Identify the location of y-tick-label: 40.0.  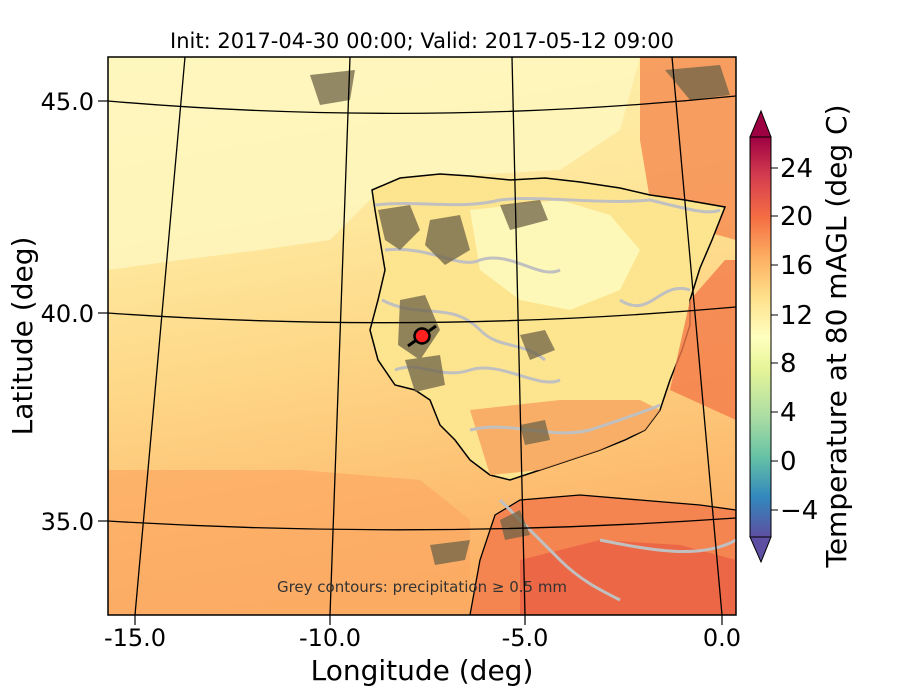
(67, 314).